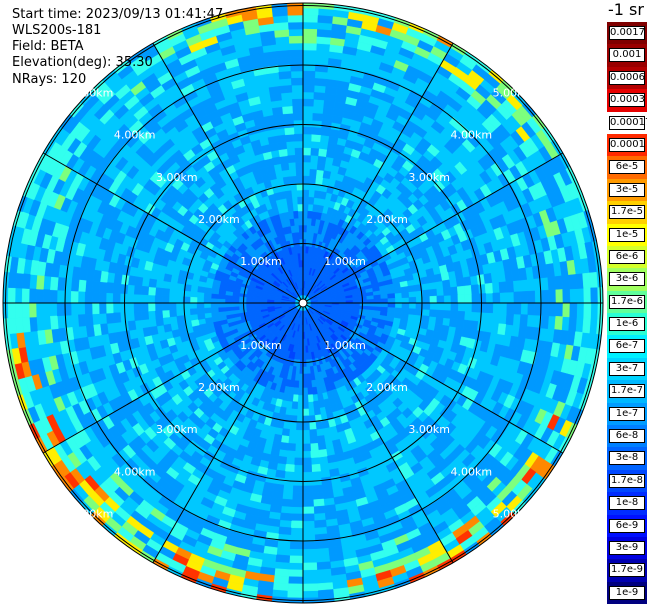 The height and width of the screenshot is (607, 647). I want to click on range-label: 2.00km, so click(219, 387).